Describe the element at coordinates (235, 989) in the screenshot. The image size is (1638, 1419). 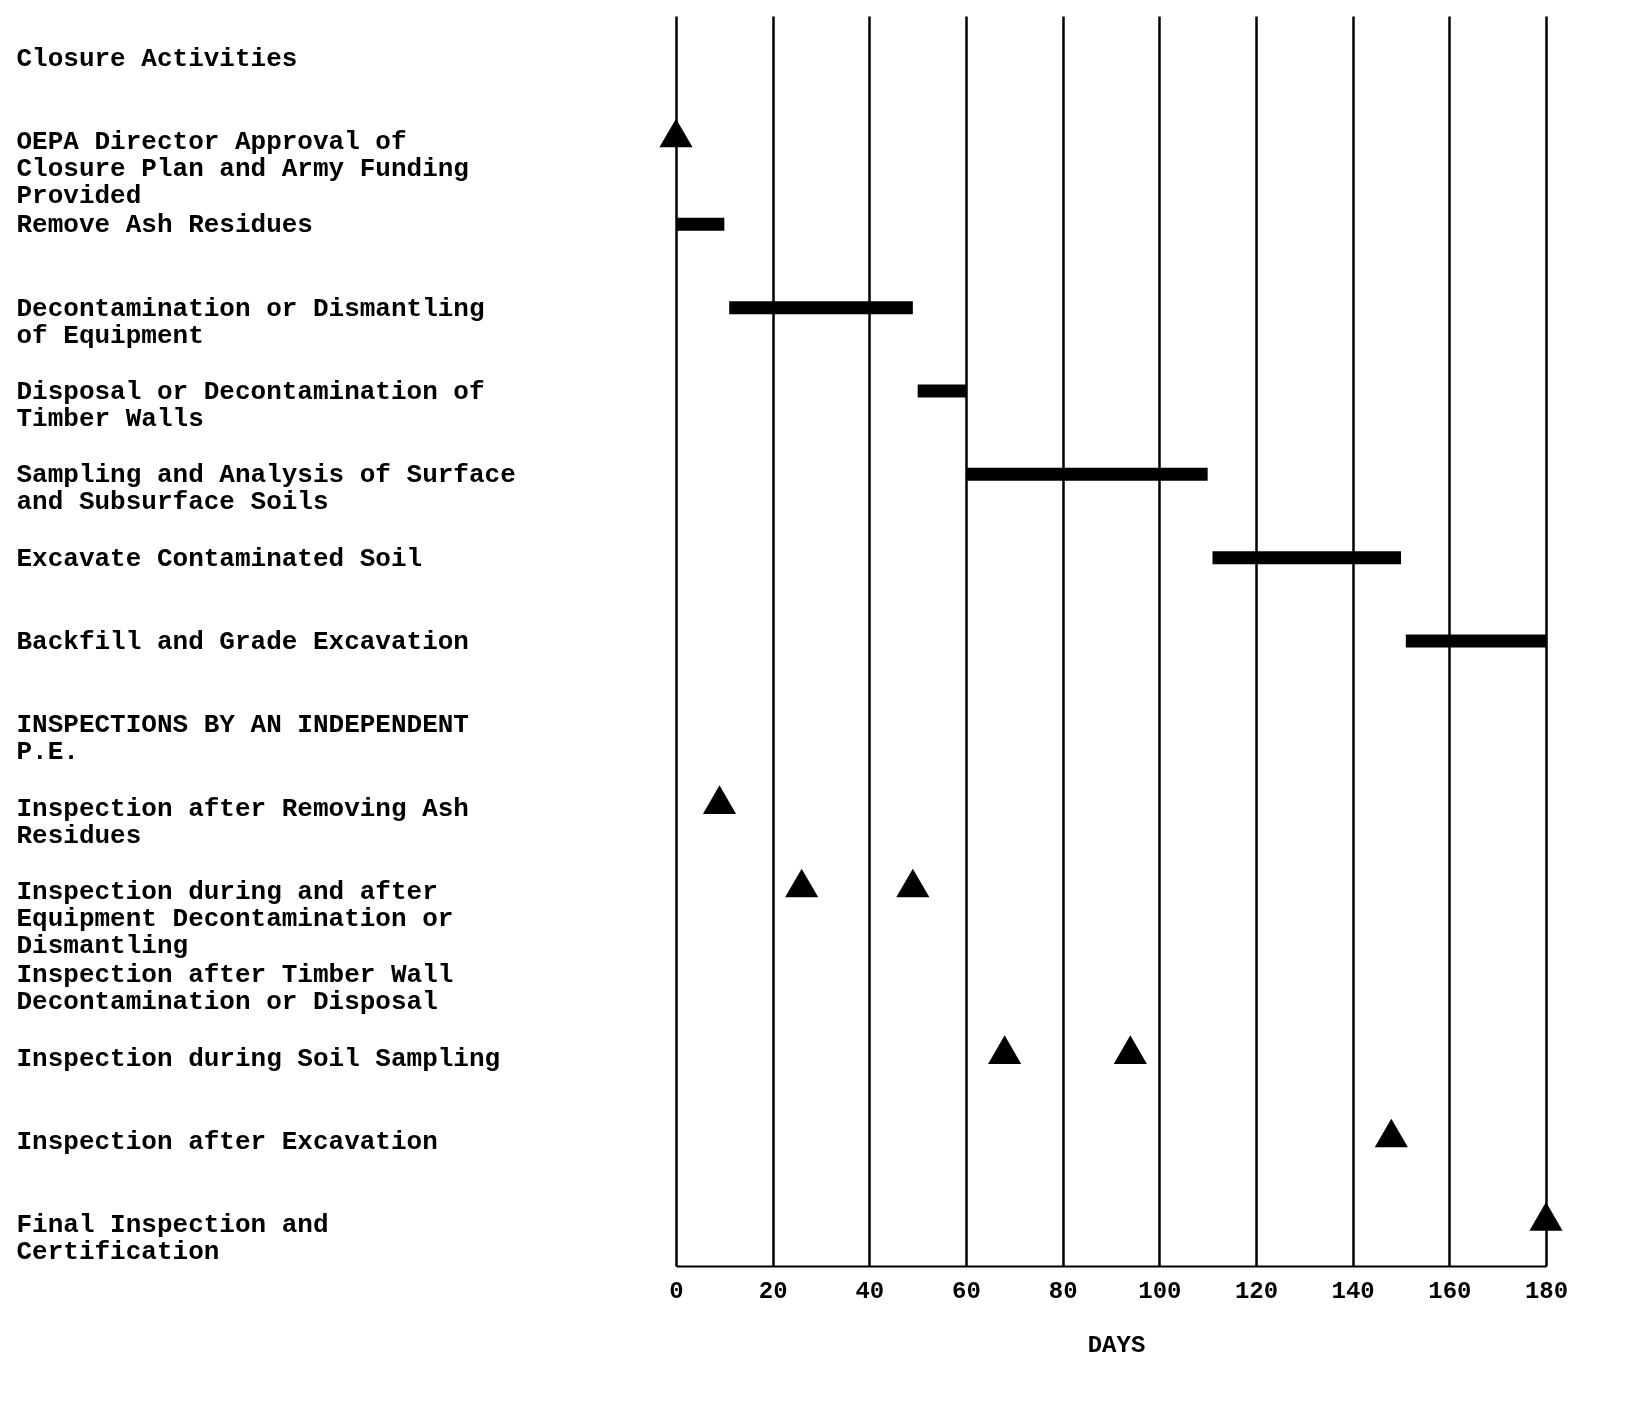
I see `y-tick-label: Inspection after Timber Wall Decontamination or Disposal` at that location.